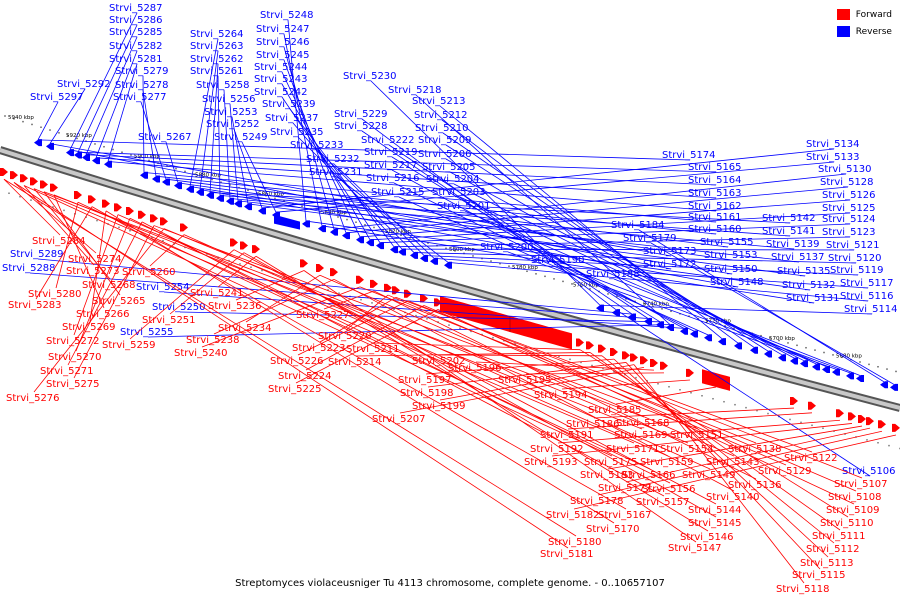 The height and width of the screenshot is (600, 900). I want to click on forward-gene-label: Strvi_5265, so click(119, 301).